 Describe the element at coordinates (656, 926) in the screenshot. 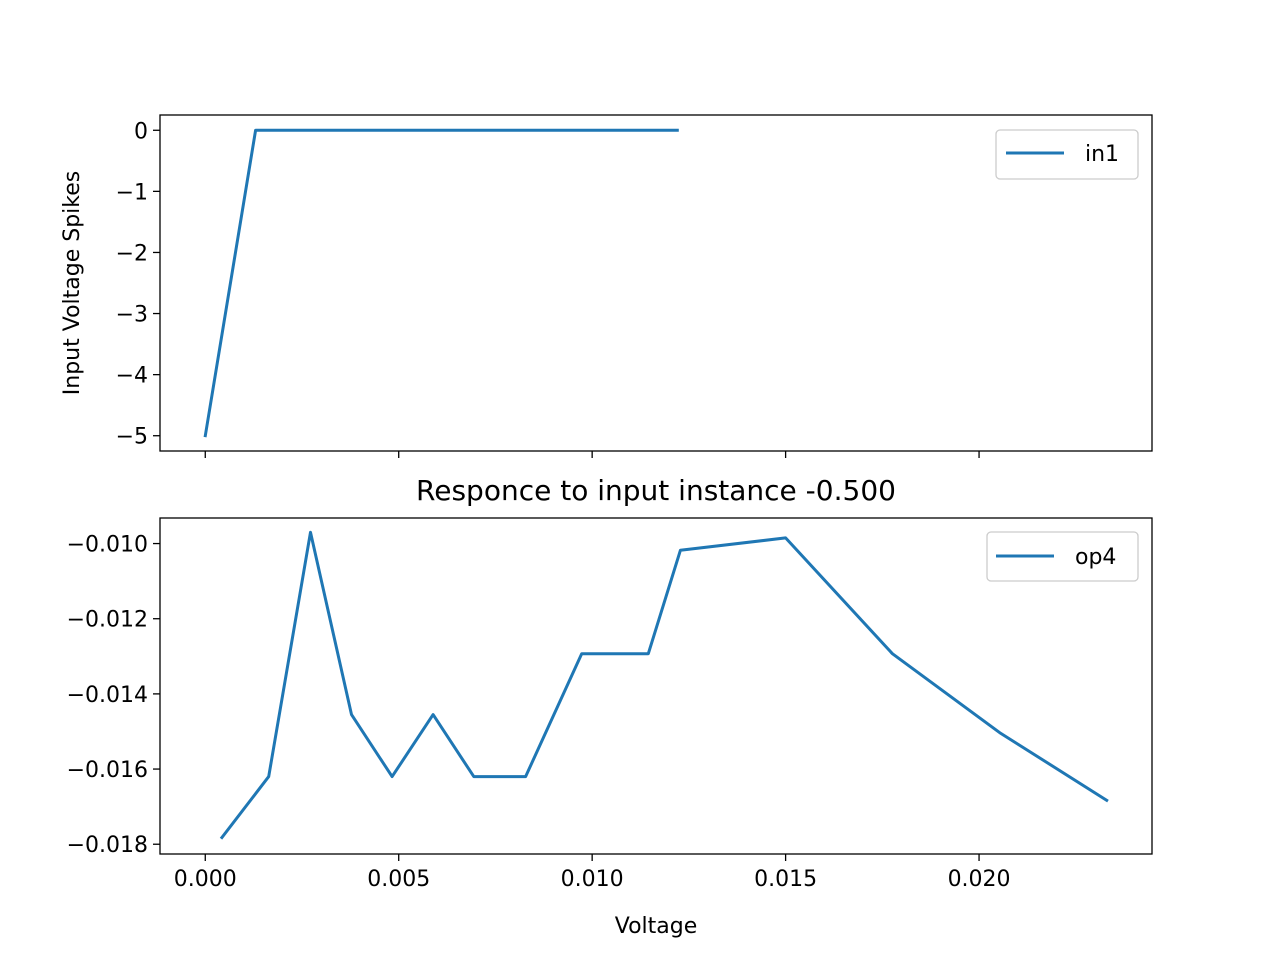

I see `bottom-x-axis-label: Voltage` at that location.